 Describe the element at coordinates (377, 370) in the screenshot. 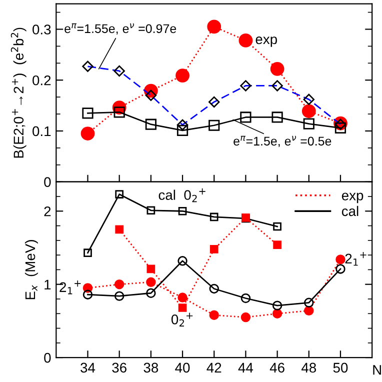

I see `x-axis-title: N` at that location.